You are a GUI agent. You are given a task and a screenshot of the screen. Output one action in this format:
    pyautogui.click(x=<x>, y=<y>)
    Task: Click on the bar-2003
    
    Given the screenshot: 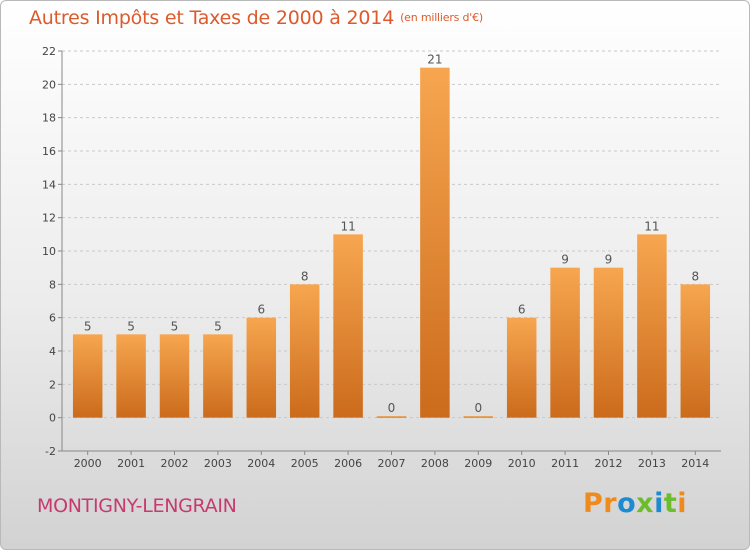 What is the action you would take?
    pyautogui.click(x=218, y=376)
    